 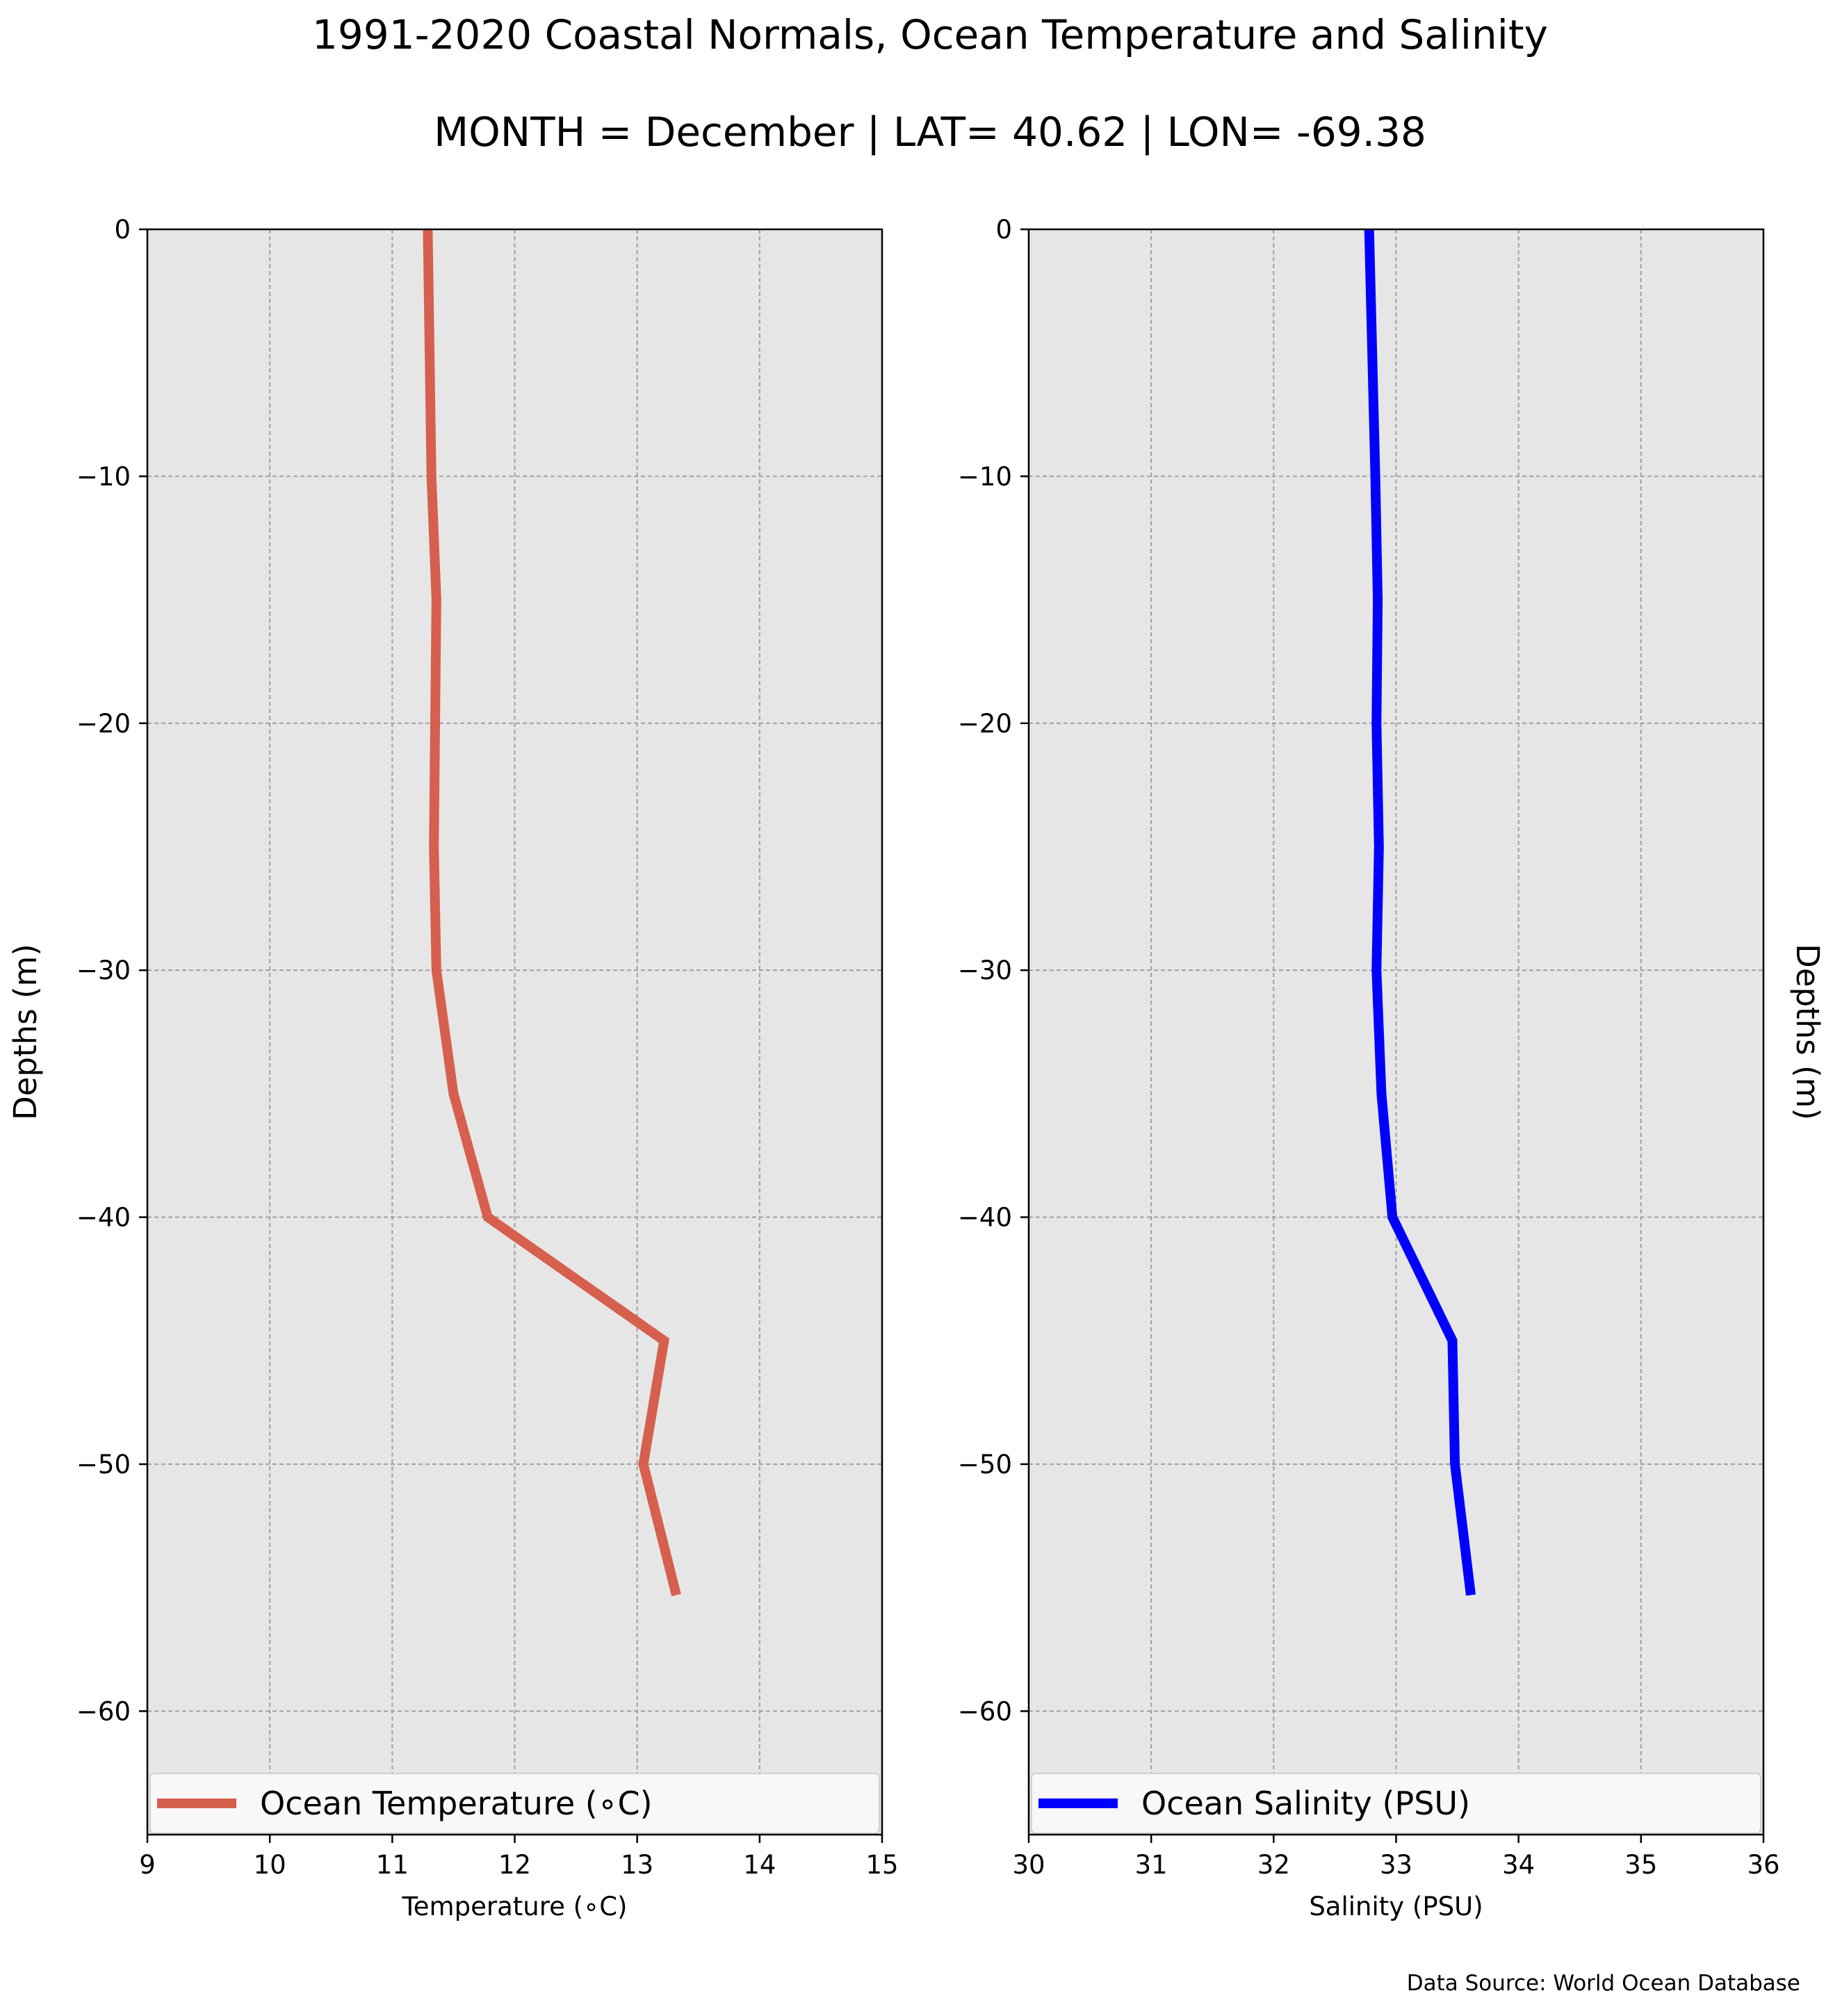 What do you see at coordinates (637, 1865) in the screenshot?
I see `temperature-x-tick-label: 13` at bounding box center [637, 1865].